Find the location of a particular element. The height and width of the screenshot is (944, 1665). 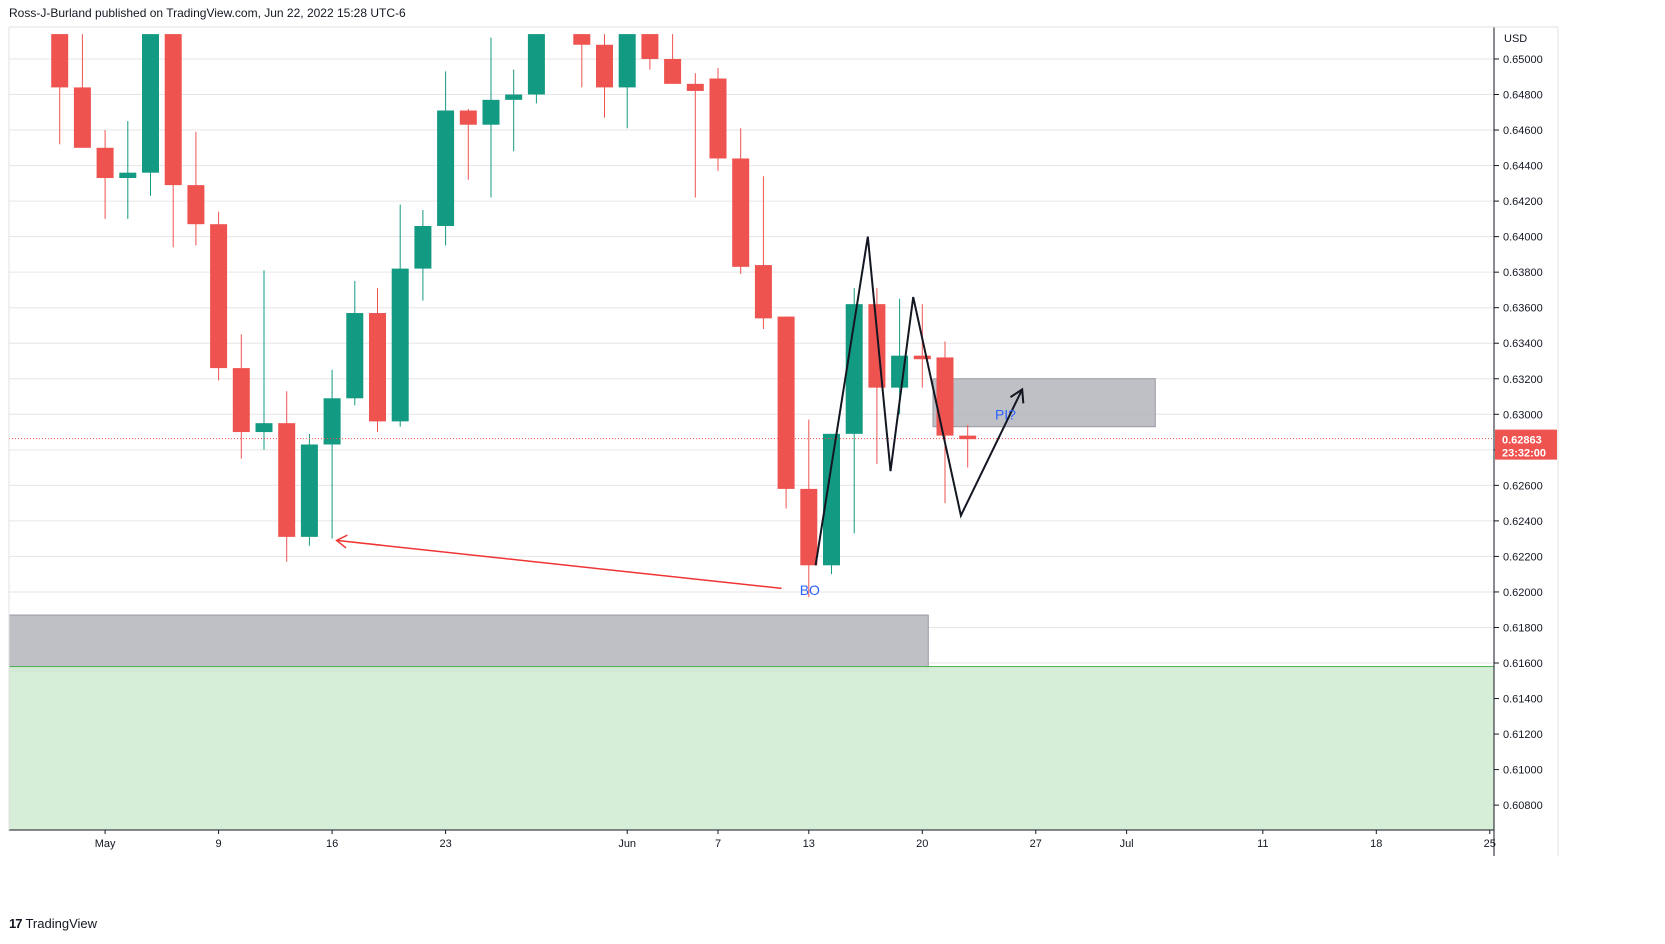

x-tick-label: 16 is located at coordinates (332, 844).